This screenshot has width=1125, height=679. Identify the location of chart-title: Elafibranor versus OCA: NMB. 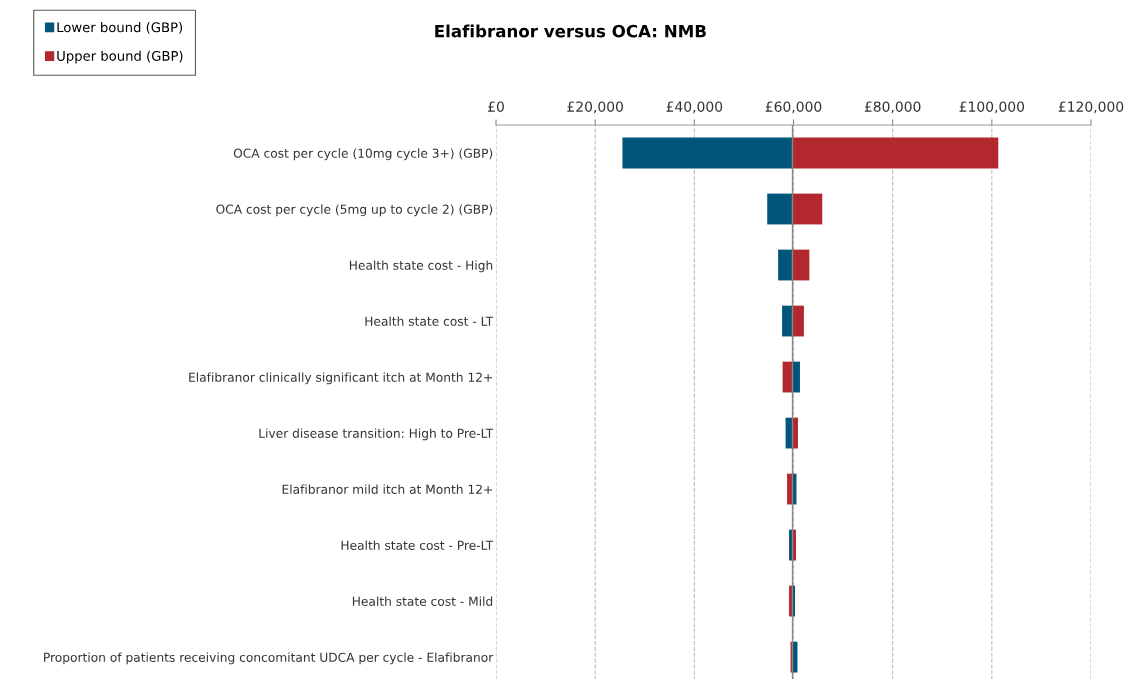
(570, 31).